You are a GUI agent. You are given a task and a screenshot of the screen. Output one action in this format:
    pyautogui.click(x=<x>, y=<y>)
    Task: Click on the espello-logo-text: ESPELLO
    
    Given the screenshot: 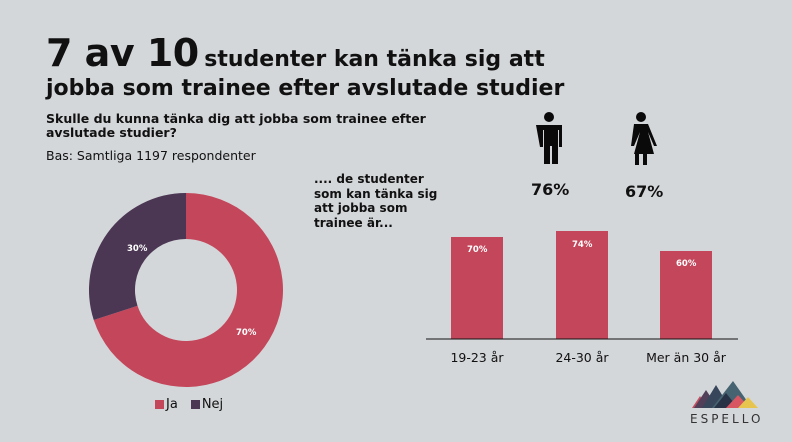 What is the action you would take?
    pyautogui.click(x=727, y=419)
    